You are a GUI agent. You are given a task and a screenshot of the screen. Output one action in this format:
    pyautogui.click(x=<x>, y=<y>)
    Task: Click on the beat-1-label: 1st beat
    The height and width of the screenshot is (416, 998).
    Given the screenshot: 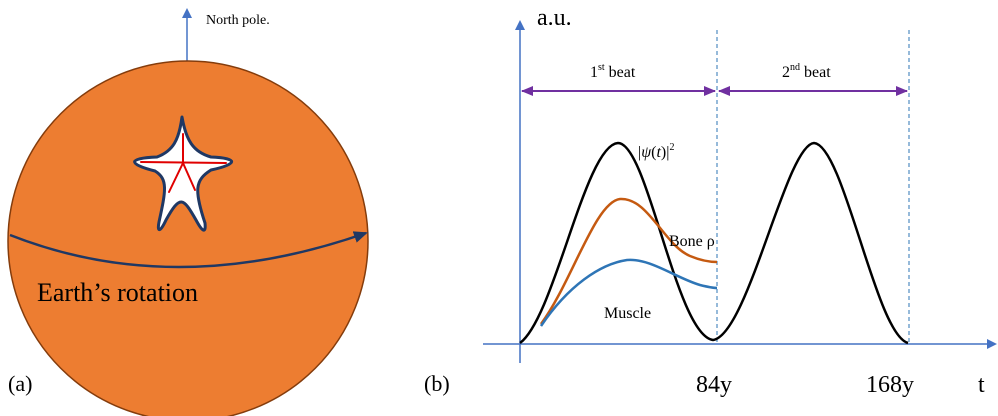 What is the action you would take?
    pyautogui.click(x=613, y=71)
    